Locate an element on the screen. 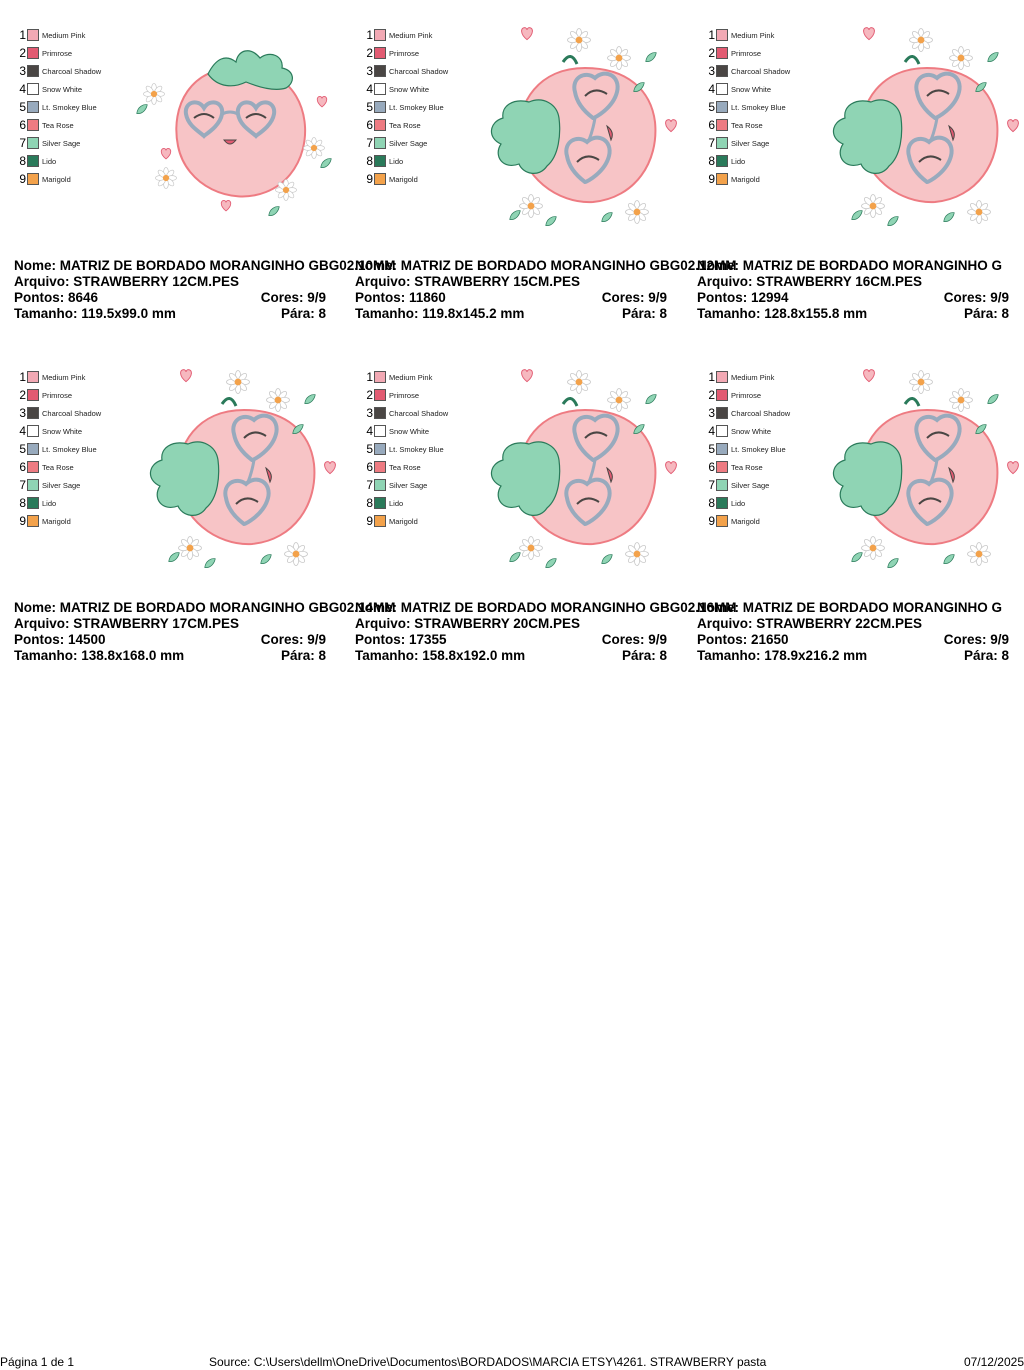 The width and height of the screenshot is (1024, 1370). strawberry-embroidery-illustration is located at coordinates (925, 468).